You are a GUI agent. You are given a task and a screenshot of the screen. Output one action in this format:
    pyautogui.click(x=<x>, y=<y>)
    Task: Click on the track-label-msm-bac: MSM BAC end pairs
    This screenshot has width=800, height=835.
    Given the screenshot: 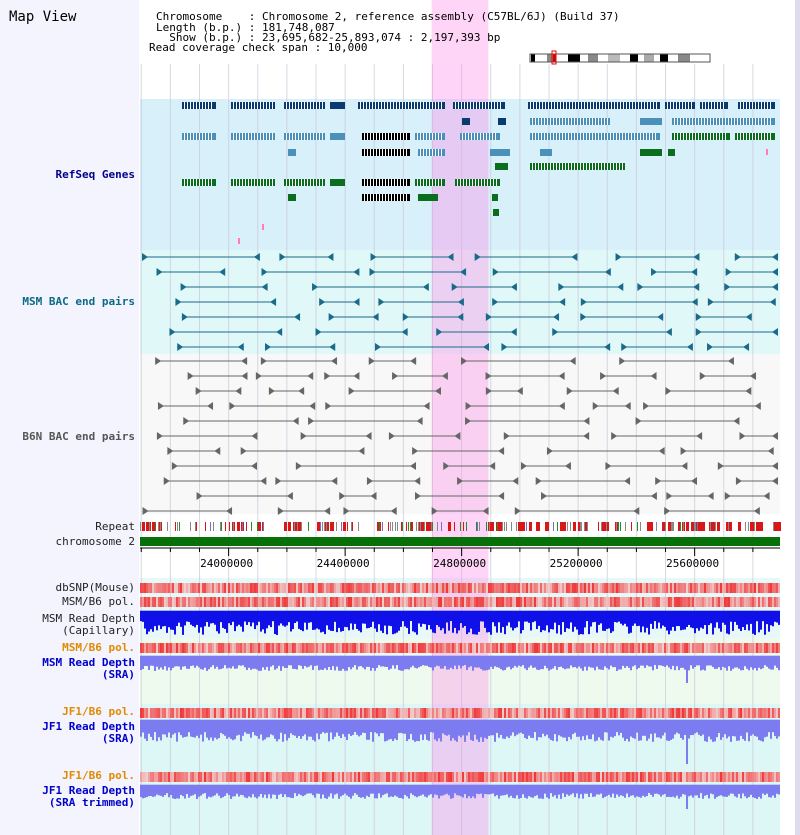 What is the action you would take?
    pyautogui.click(x=78, y=301)
    